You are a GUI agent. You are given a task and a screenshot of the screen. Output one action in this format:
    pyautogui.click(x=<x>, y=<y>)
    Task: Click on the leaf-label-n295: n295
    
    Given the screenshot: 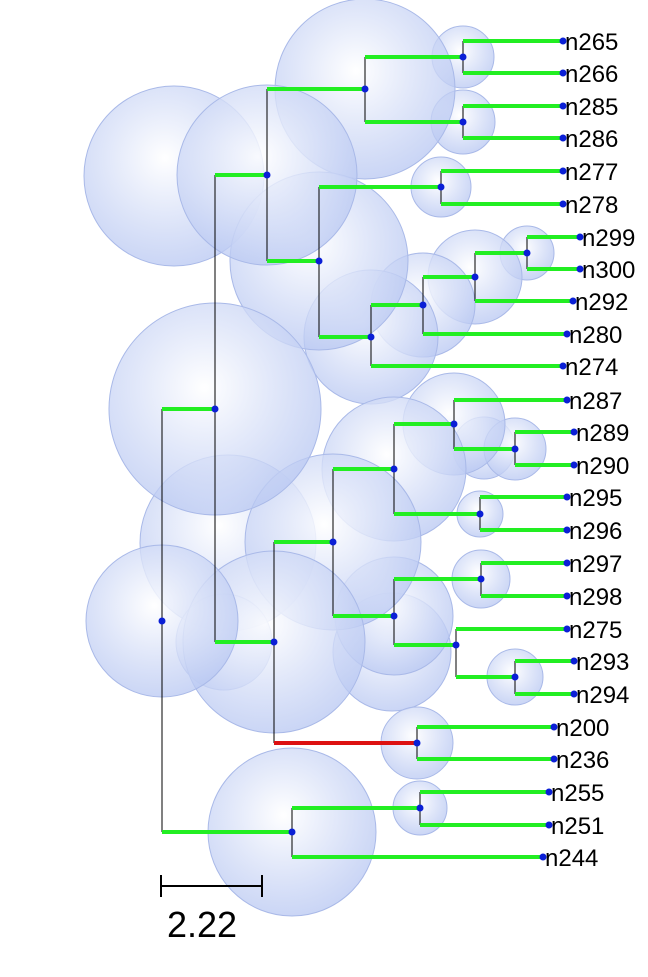 What is the action you would take?
    pyautogui.click(x=595, y=498)
    